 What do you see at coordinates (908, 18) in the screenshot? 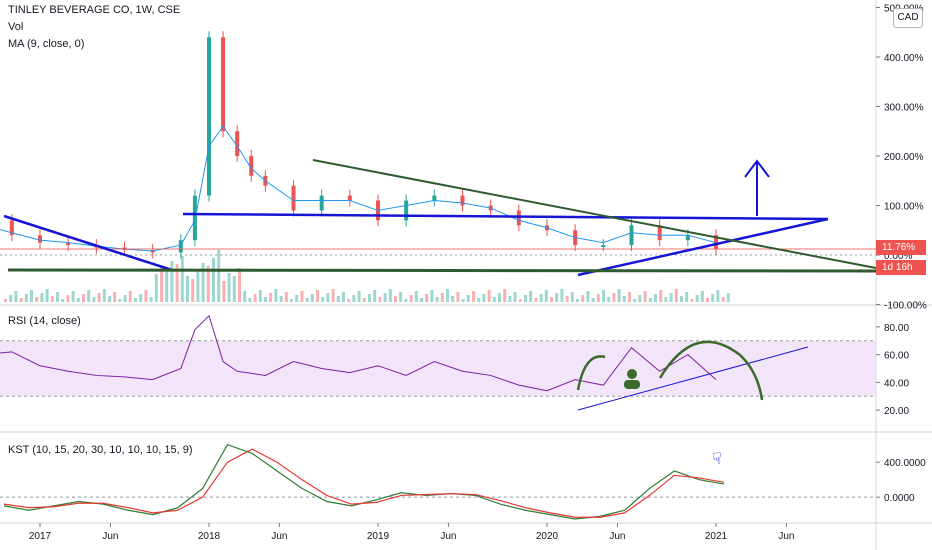
I see `currency-button: CAD` at bounding box center [908, 18].